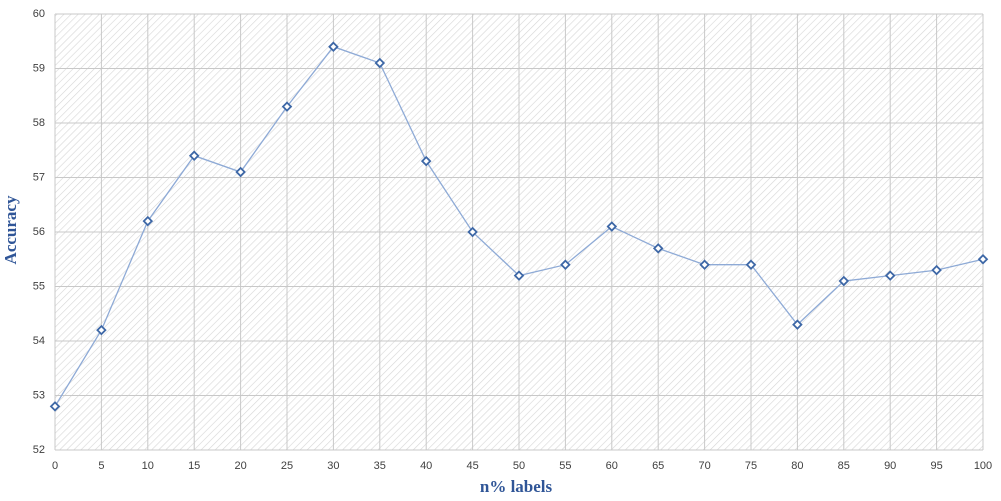 The width and height of the screenshot is (1001, 501). I want to click on x-tick-label: 15, so click(194, 466).